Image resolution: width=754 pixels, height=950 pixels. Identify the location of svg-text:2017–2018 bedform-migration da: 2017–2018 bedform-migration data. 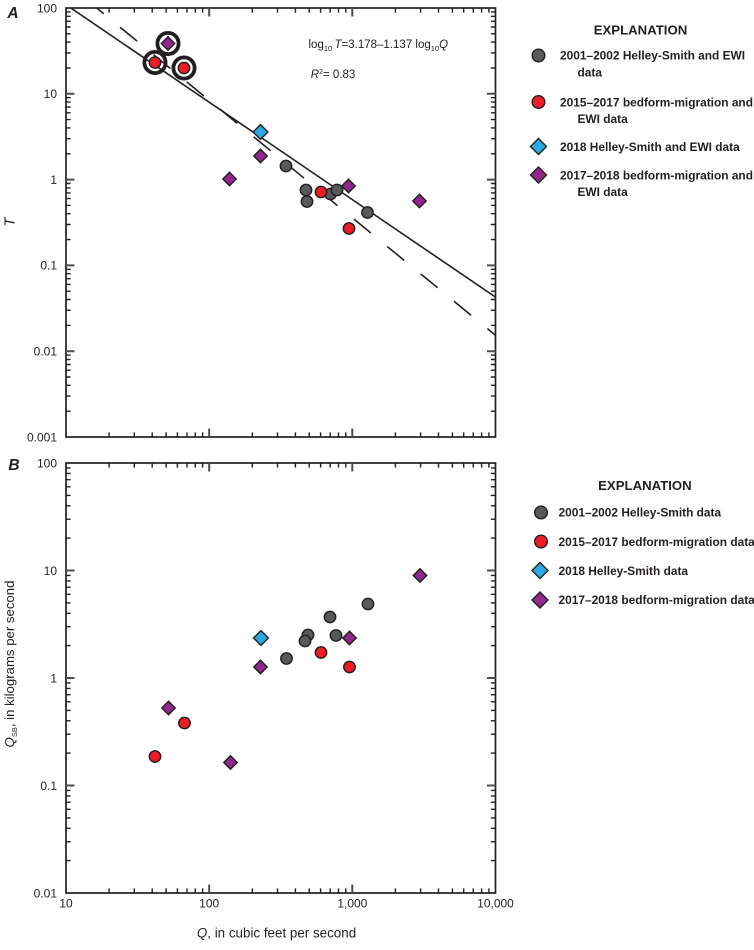
(656, 600).